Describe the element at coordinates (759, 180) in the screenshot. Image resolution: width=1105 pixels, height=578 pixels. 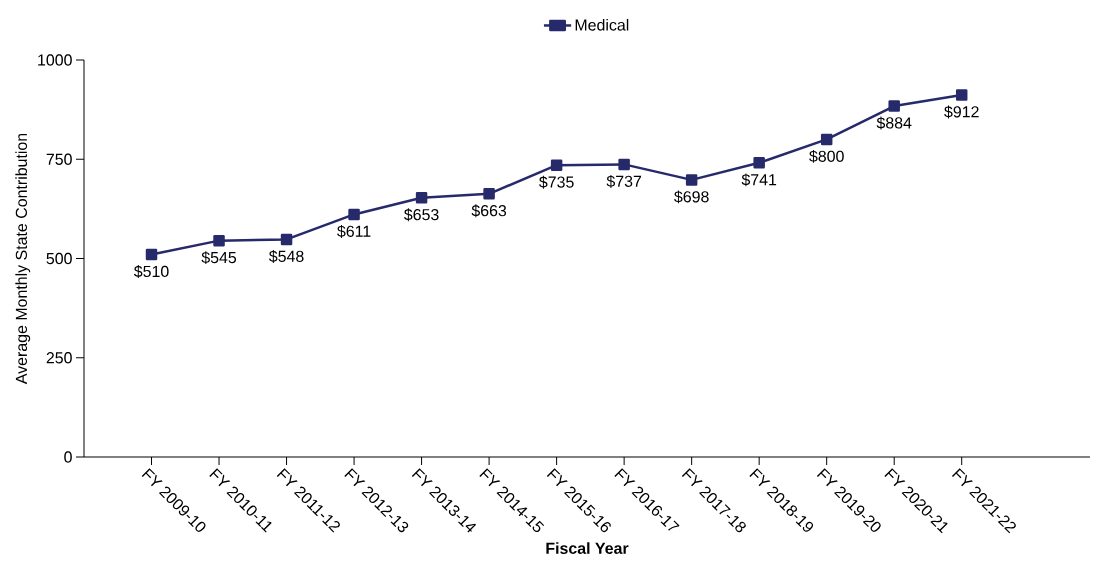
I see `data-label: $741` at that location.